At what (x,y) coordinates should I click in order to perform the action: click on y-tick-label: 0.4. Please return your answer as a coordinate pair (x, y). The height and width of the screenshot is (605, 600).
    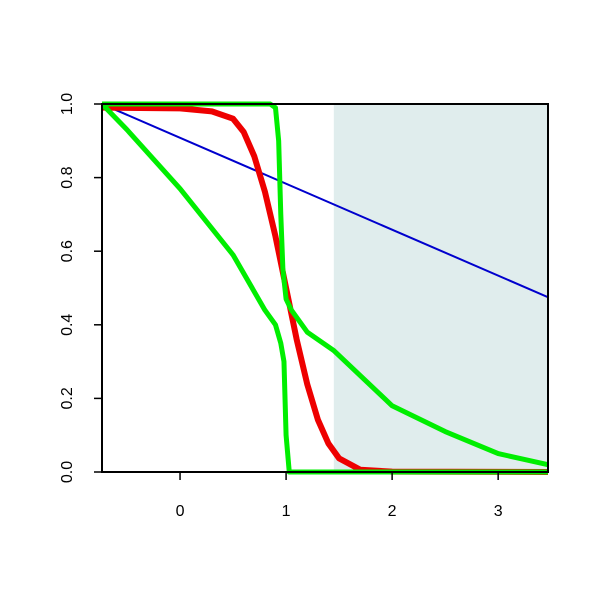
    Looking at the image, I should click on (67, 325).